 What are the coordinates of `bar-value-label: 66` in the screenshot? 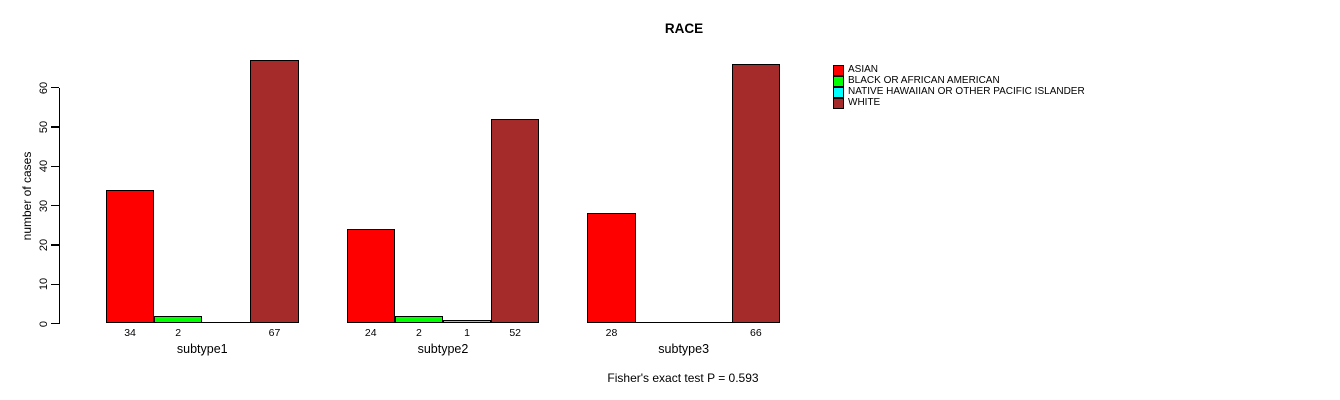 It's located at (756, 332).